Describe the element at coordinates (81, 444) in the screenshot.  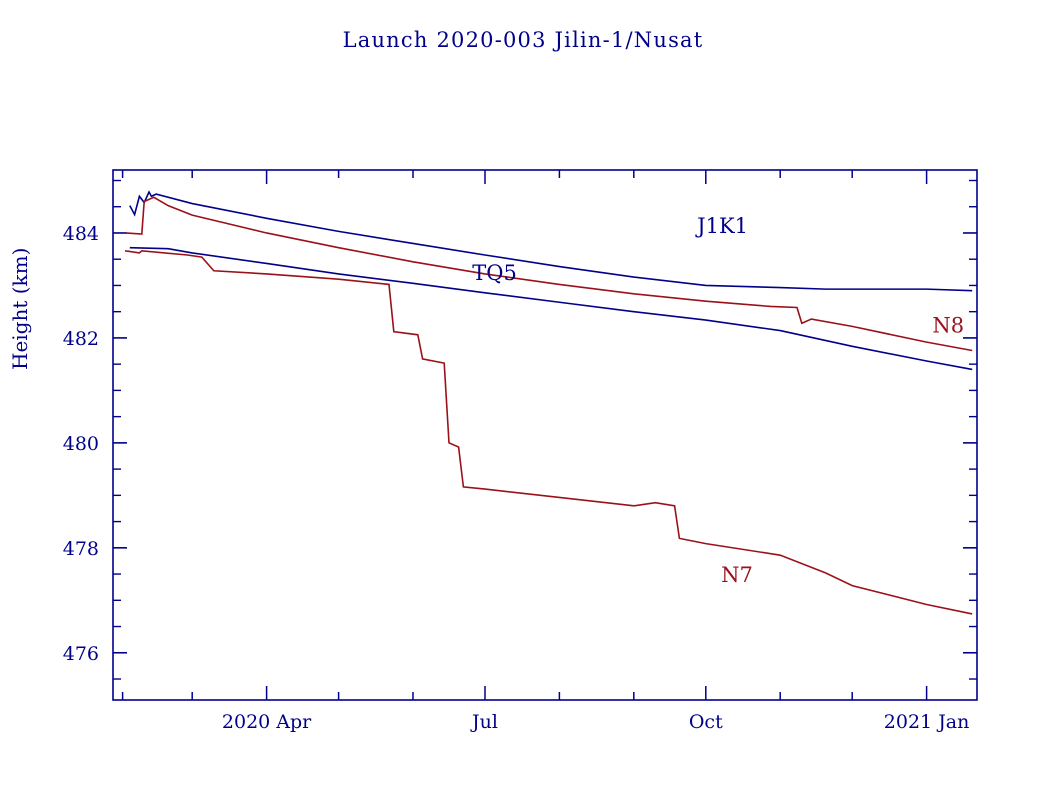
I see `y-tick-label: 480` at that location.